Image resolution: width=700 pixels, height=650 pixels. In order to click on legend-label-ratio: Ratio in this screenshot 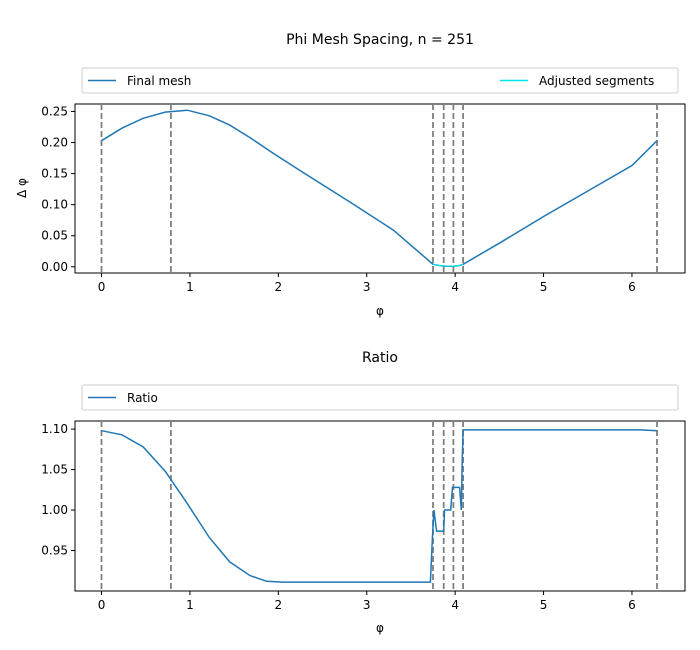, I will do `click(142, 398)`.